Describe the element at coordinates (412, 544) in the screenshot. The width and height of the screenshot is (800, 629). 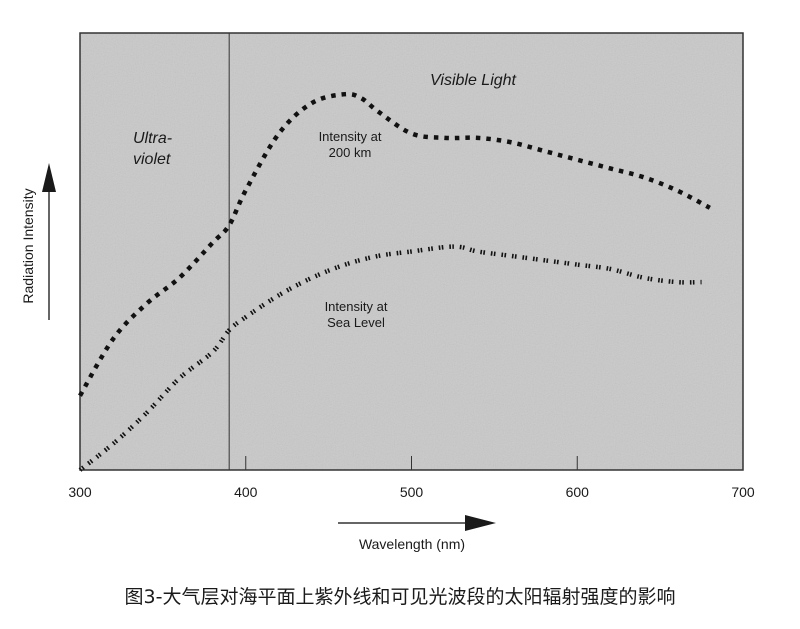
I see `x-axis-label: Wavelength (nm)` at that location.